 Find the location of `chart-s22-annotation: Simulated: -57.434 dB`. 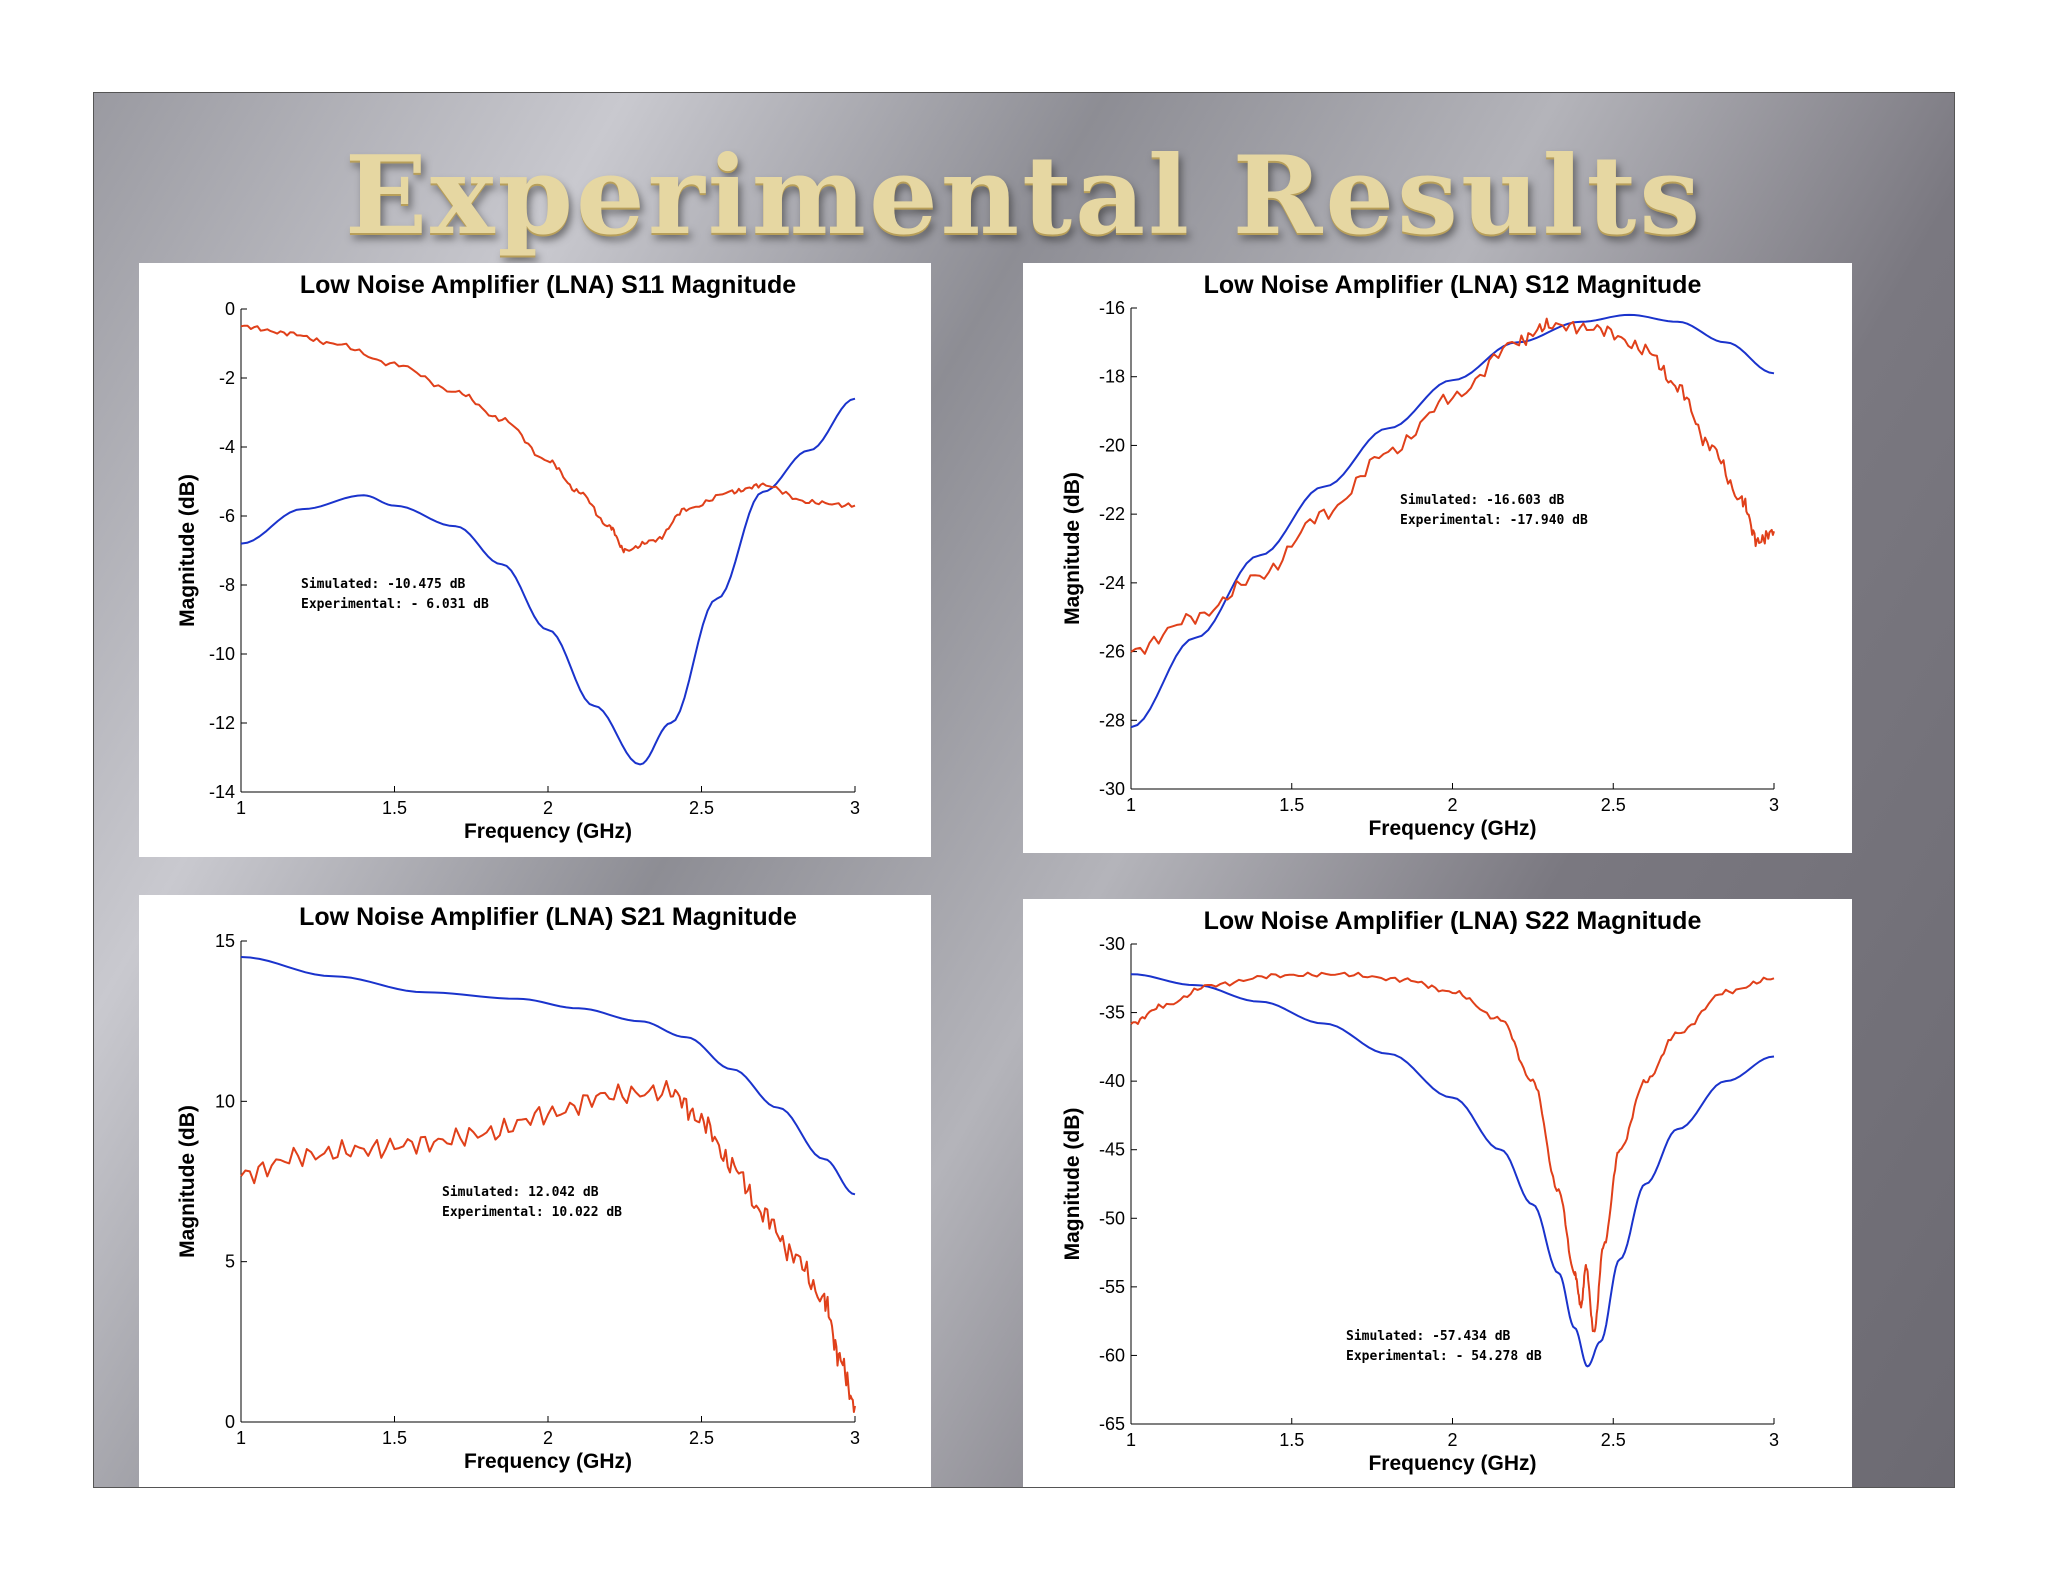

chart-s22-annotation: Simulated: -57.434 dB is located at coordinates (1428, 1336).